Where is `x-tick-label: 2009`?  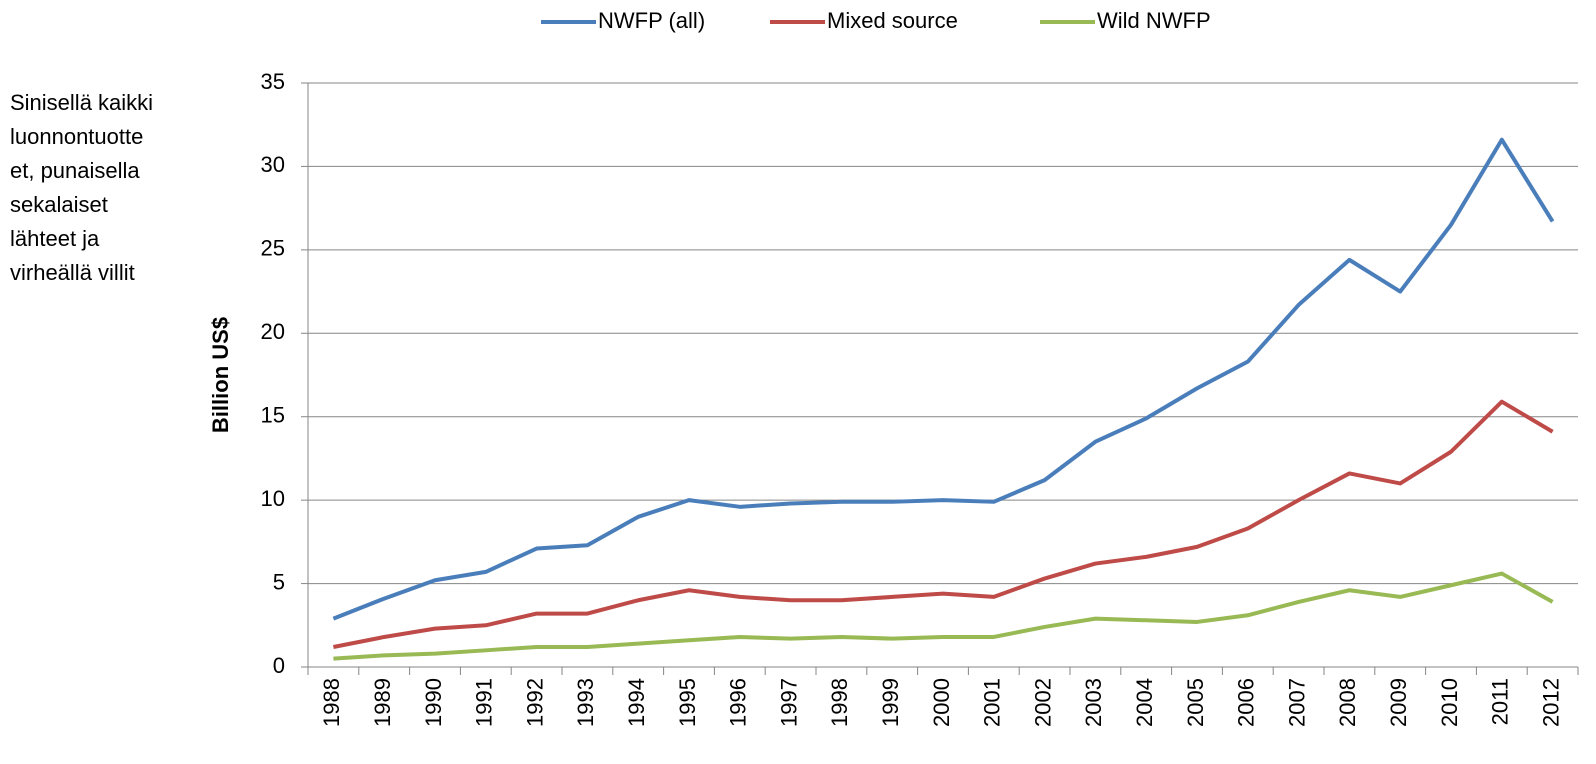
x-tick-label: 2009 is located at coordinates (1398, 702).